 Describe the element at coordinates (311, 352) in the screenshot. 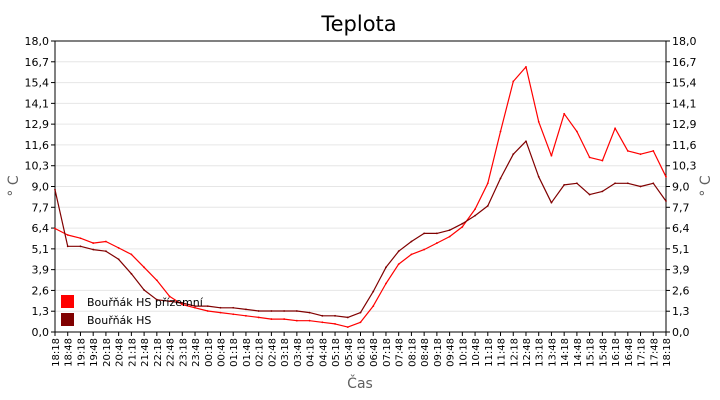

I see `x-tick-label: 04:18` at that location.